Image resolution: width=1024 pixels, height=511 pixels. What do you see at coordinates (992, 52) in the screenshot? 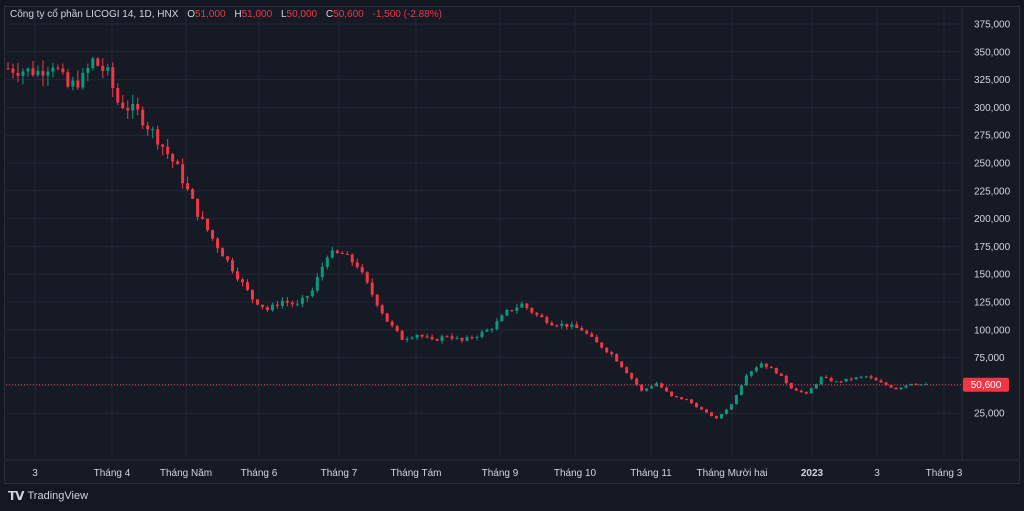
I see `y-tick-label: 350,000` at bounding box center [992, 52].